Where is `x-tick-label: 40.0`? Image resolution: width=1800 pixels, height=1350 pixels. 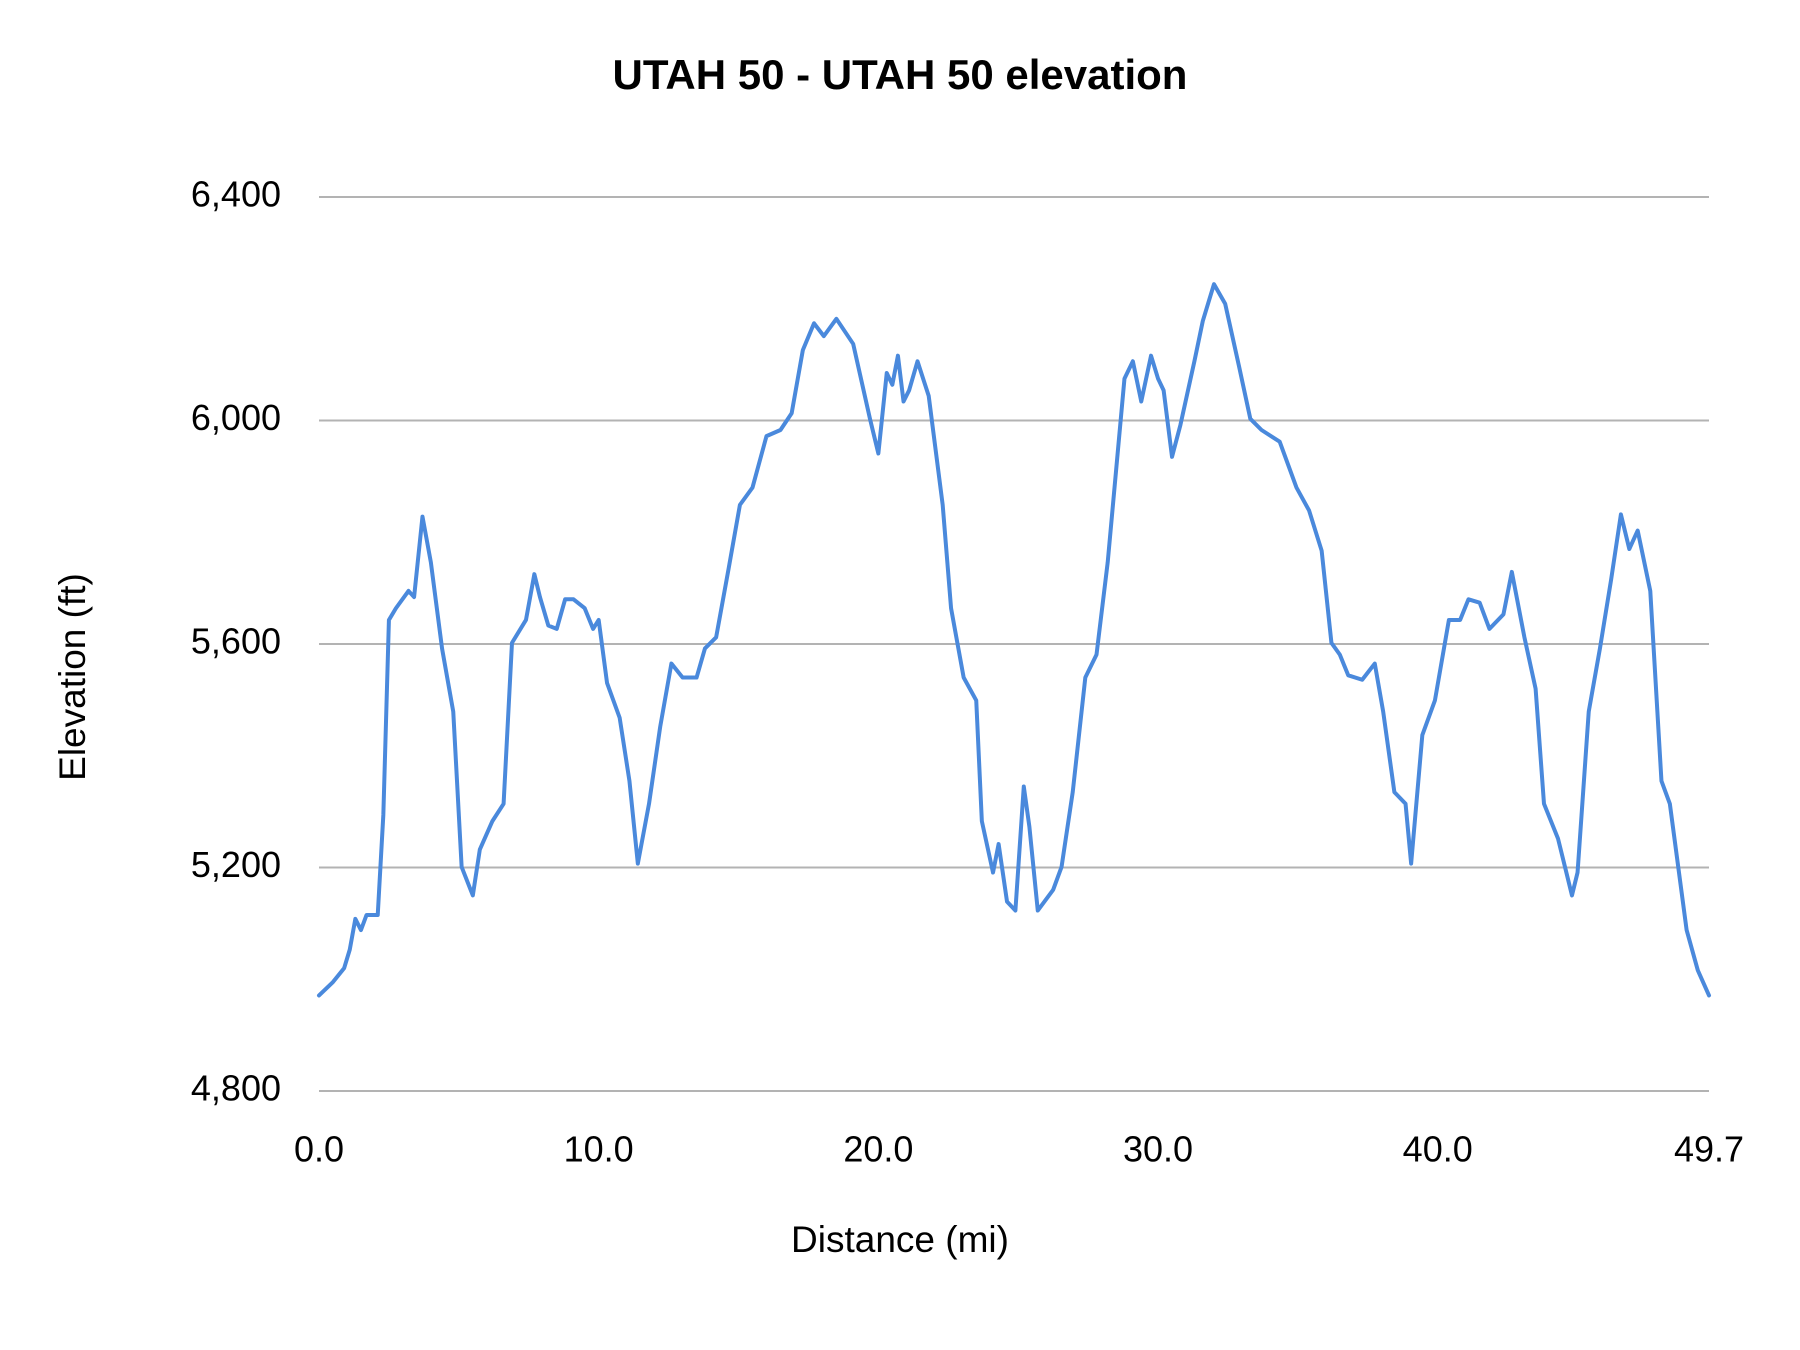
x-tick-label: 40.0 is located at coordinates (1438, 1149).